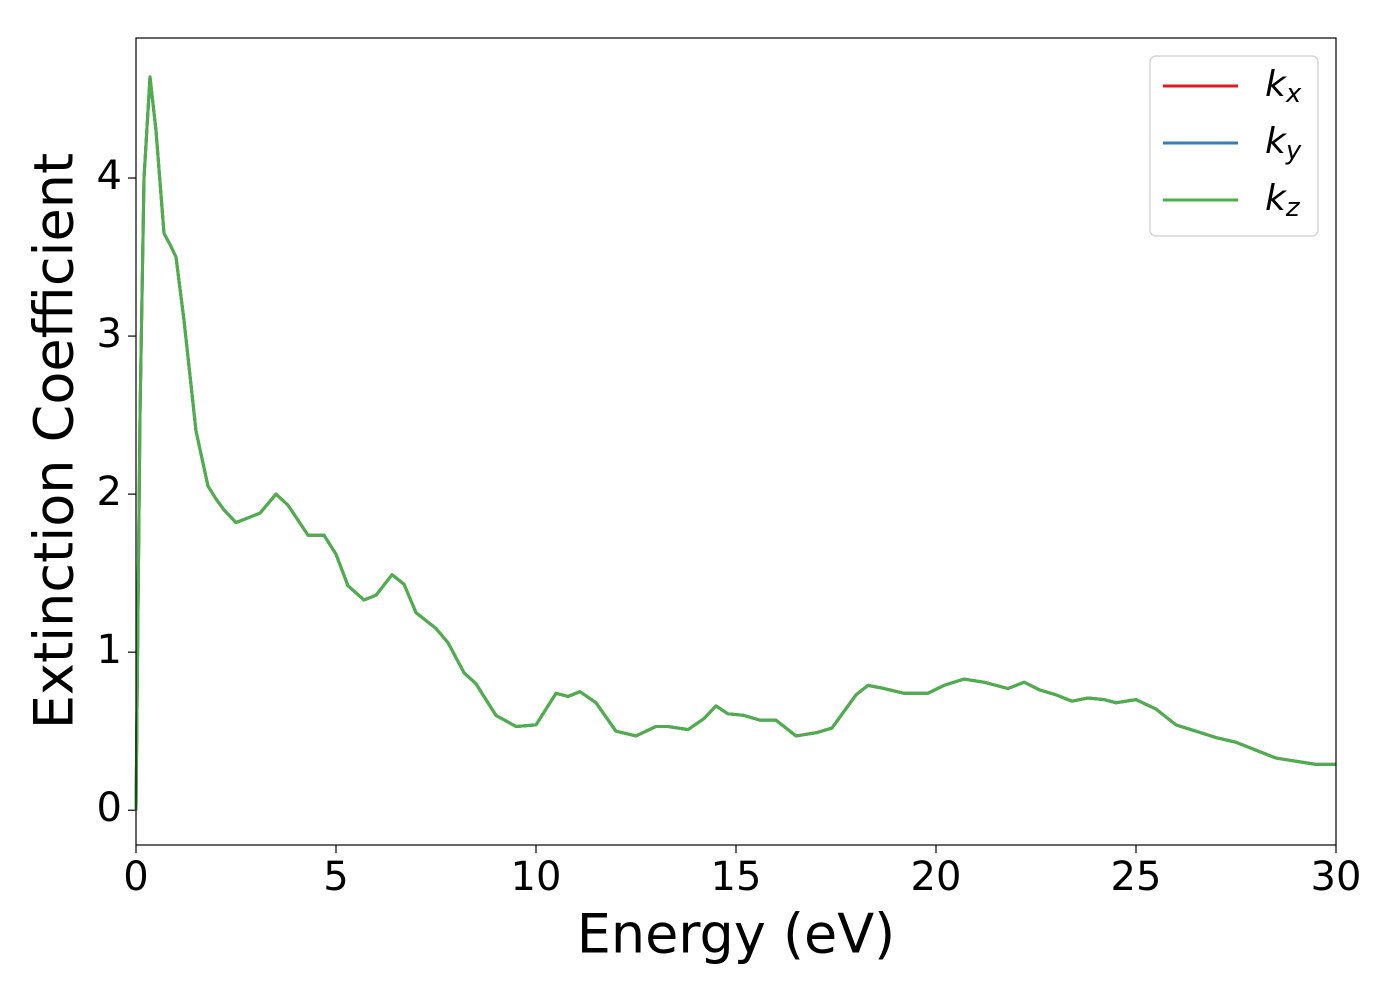 The width and height of the screenshot is (1400, 1000). Describe the element at coordinates (936, 877) in the screenshot. I see `x-tick-label: 20` at that location.